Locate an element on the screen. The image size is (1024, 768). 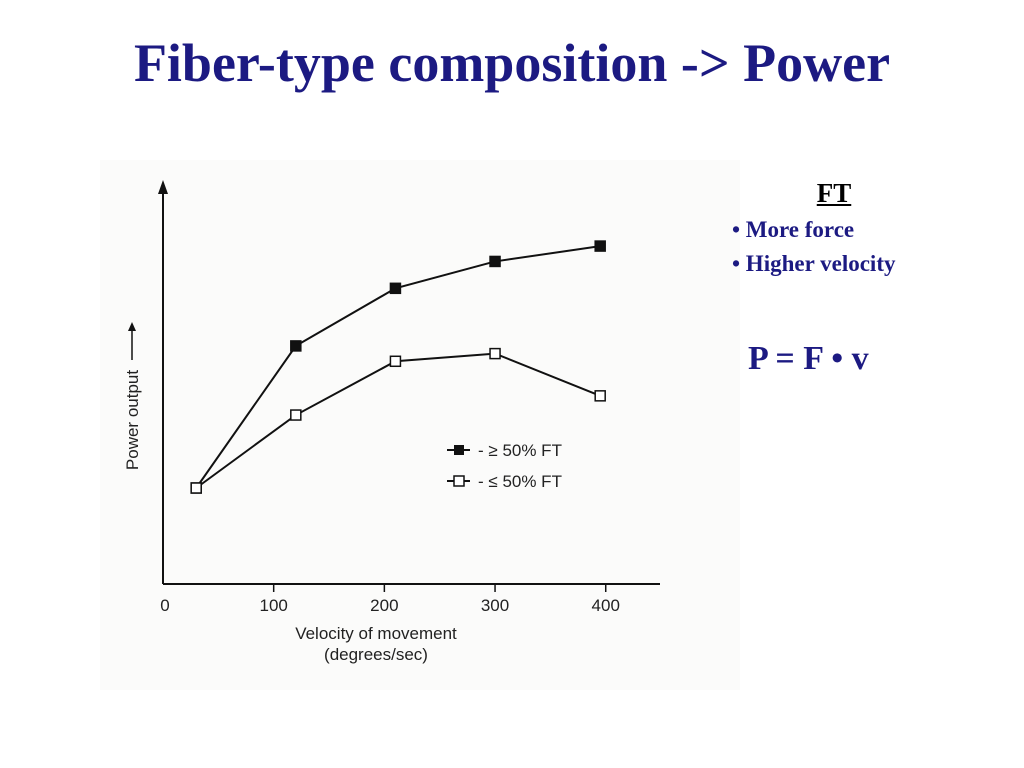
series-layer is located at coordinates (398, 367).